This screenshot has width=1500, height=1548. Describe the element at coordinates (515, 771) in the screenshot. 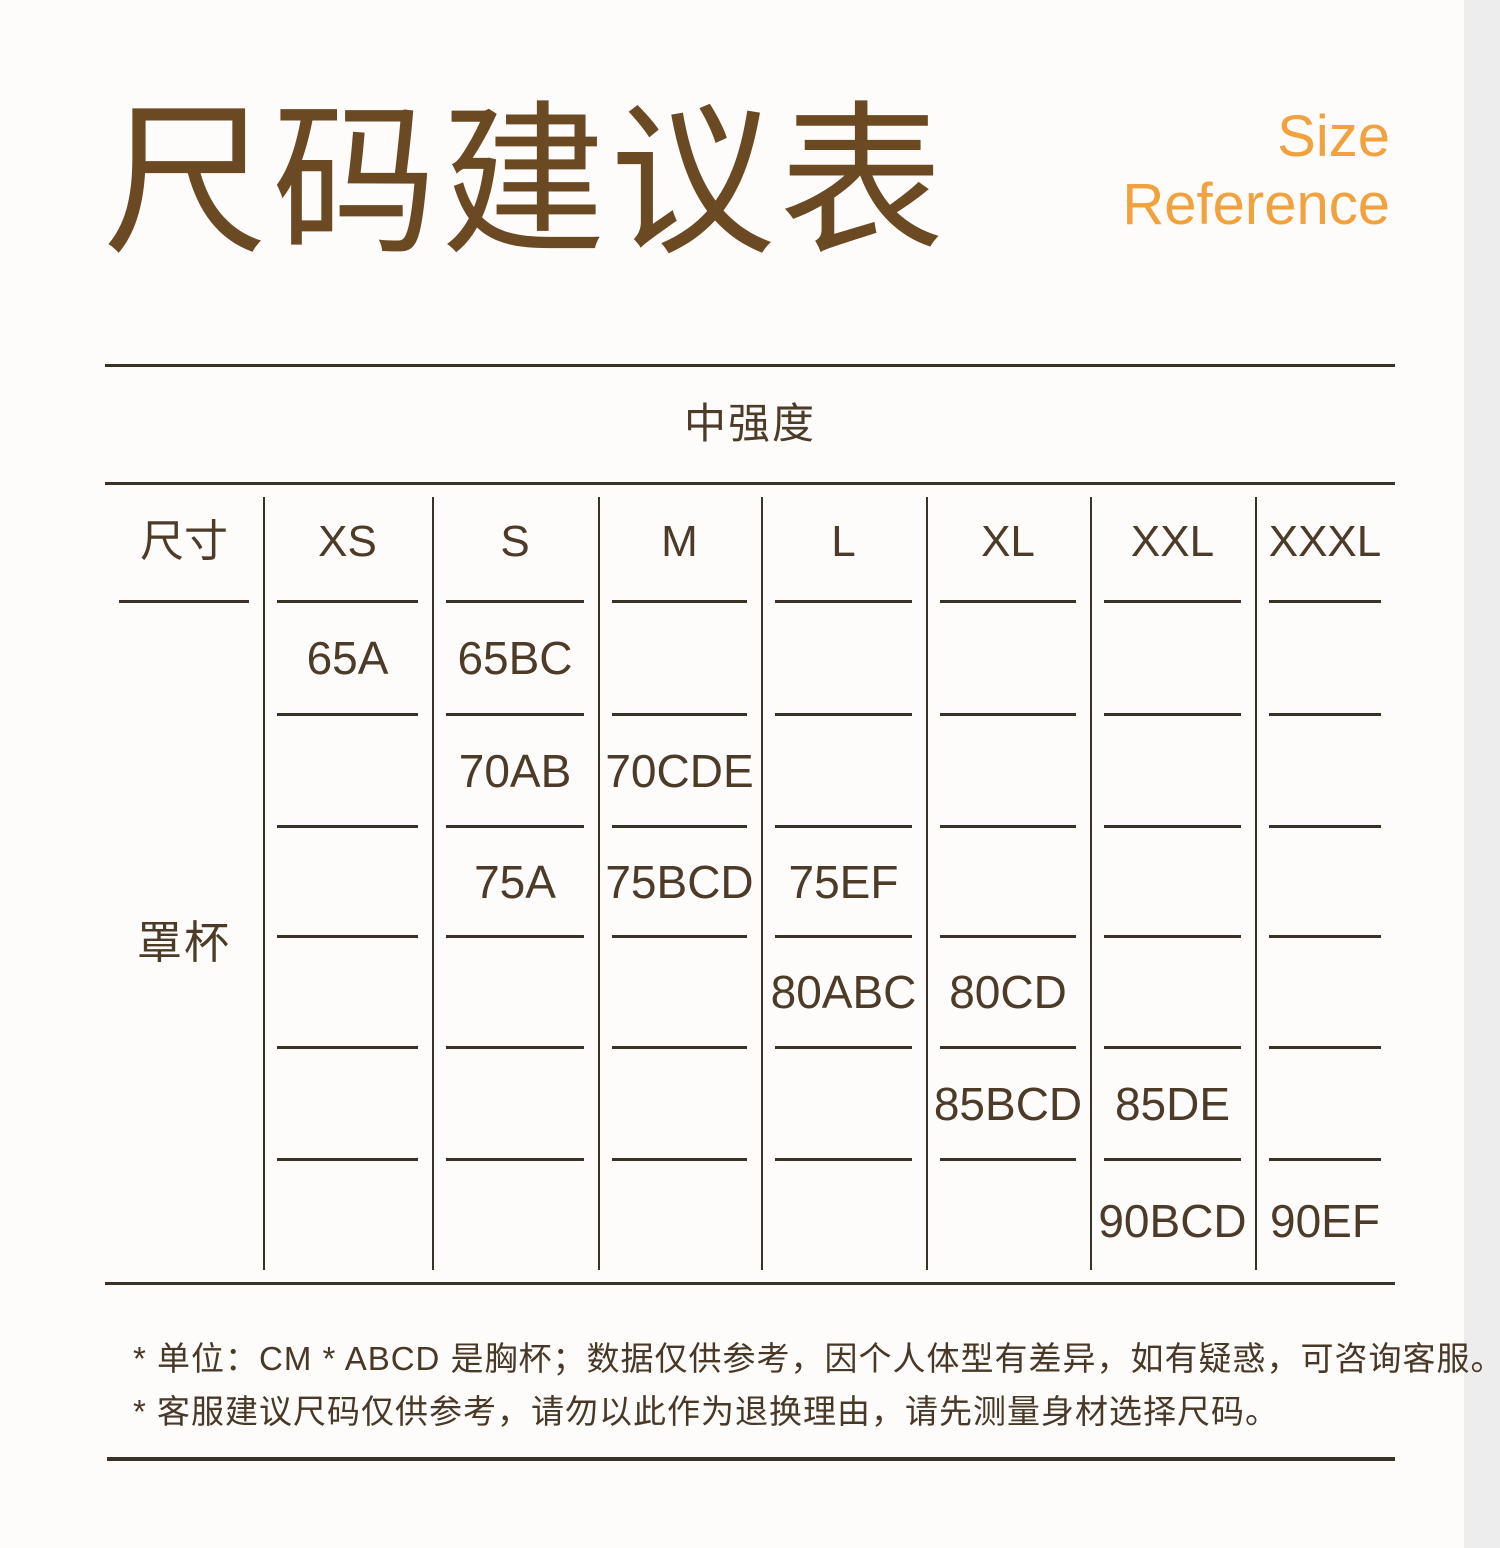

I see `size-cell: 70AB` at that location.